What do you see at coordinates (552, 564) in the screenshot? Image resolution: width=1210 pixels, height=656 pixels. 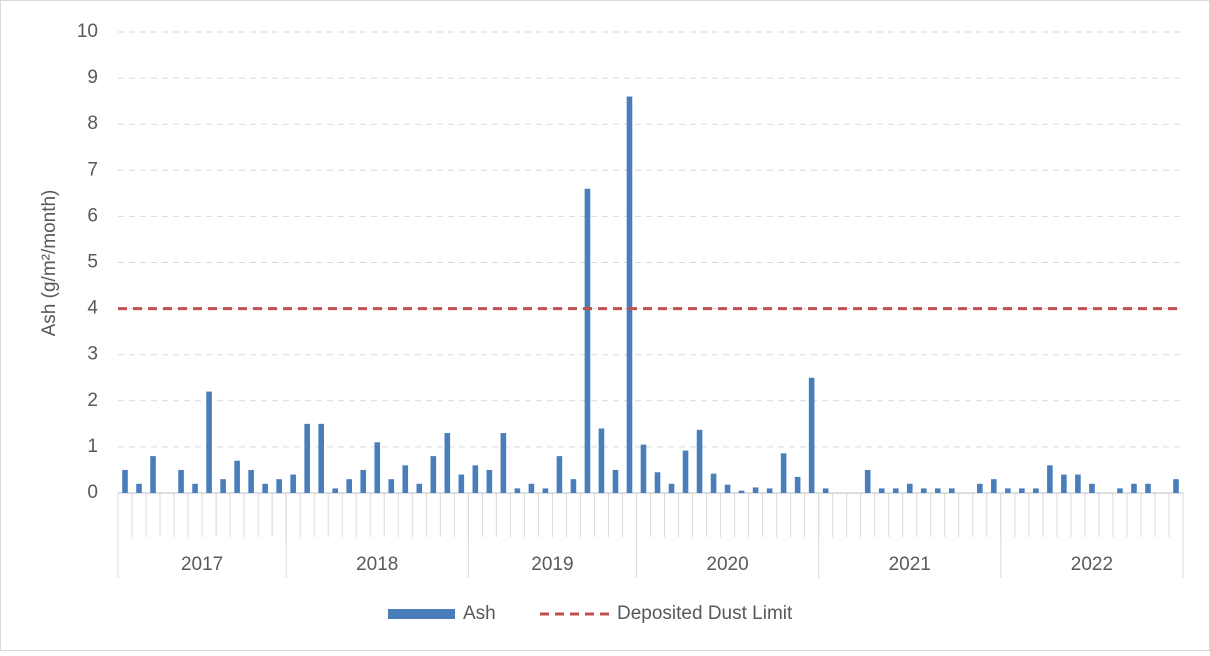 I see `group-label: 2019` at bounding box center [552, 564].